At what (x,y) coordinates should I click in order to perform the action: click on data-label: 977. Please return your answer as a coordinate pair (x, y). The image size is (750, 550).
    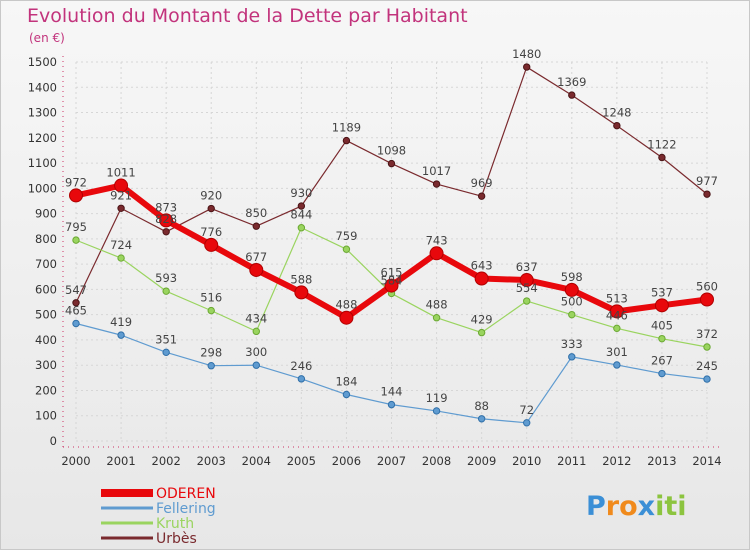
    Looking at the image, I should click on (707, 181).